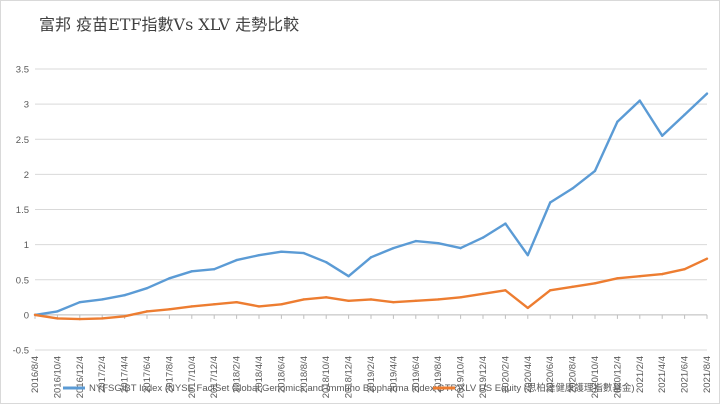 Image resolution: width=720 pixels, height=404 pixels. I want to click on x-tick-label: 2019/4/4, so click(393, 374).